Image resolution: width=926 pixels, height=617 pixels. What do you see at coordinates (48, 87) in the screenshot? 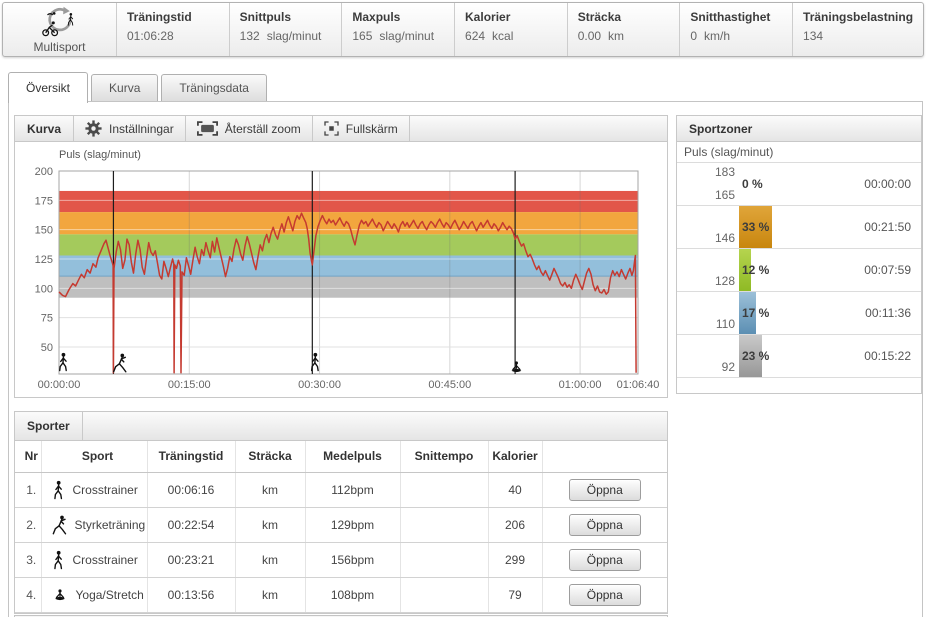
I see `tab-översikt: Översikt` at bounding box center [48, 87].